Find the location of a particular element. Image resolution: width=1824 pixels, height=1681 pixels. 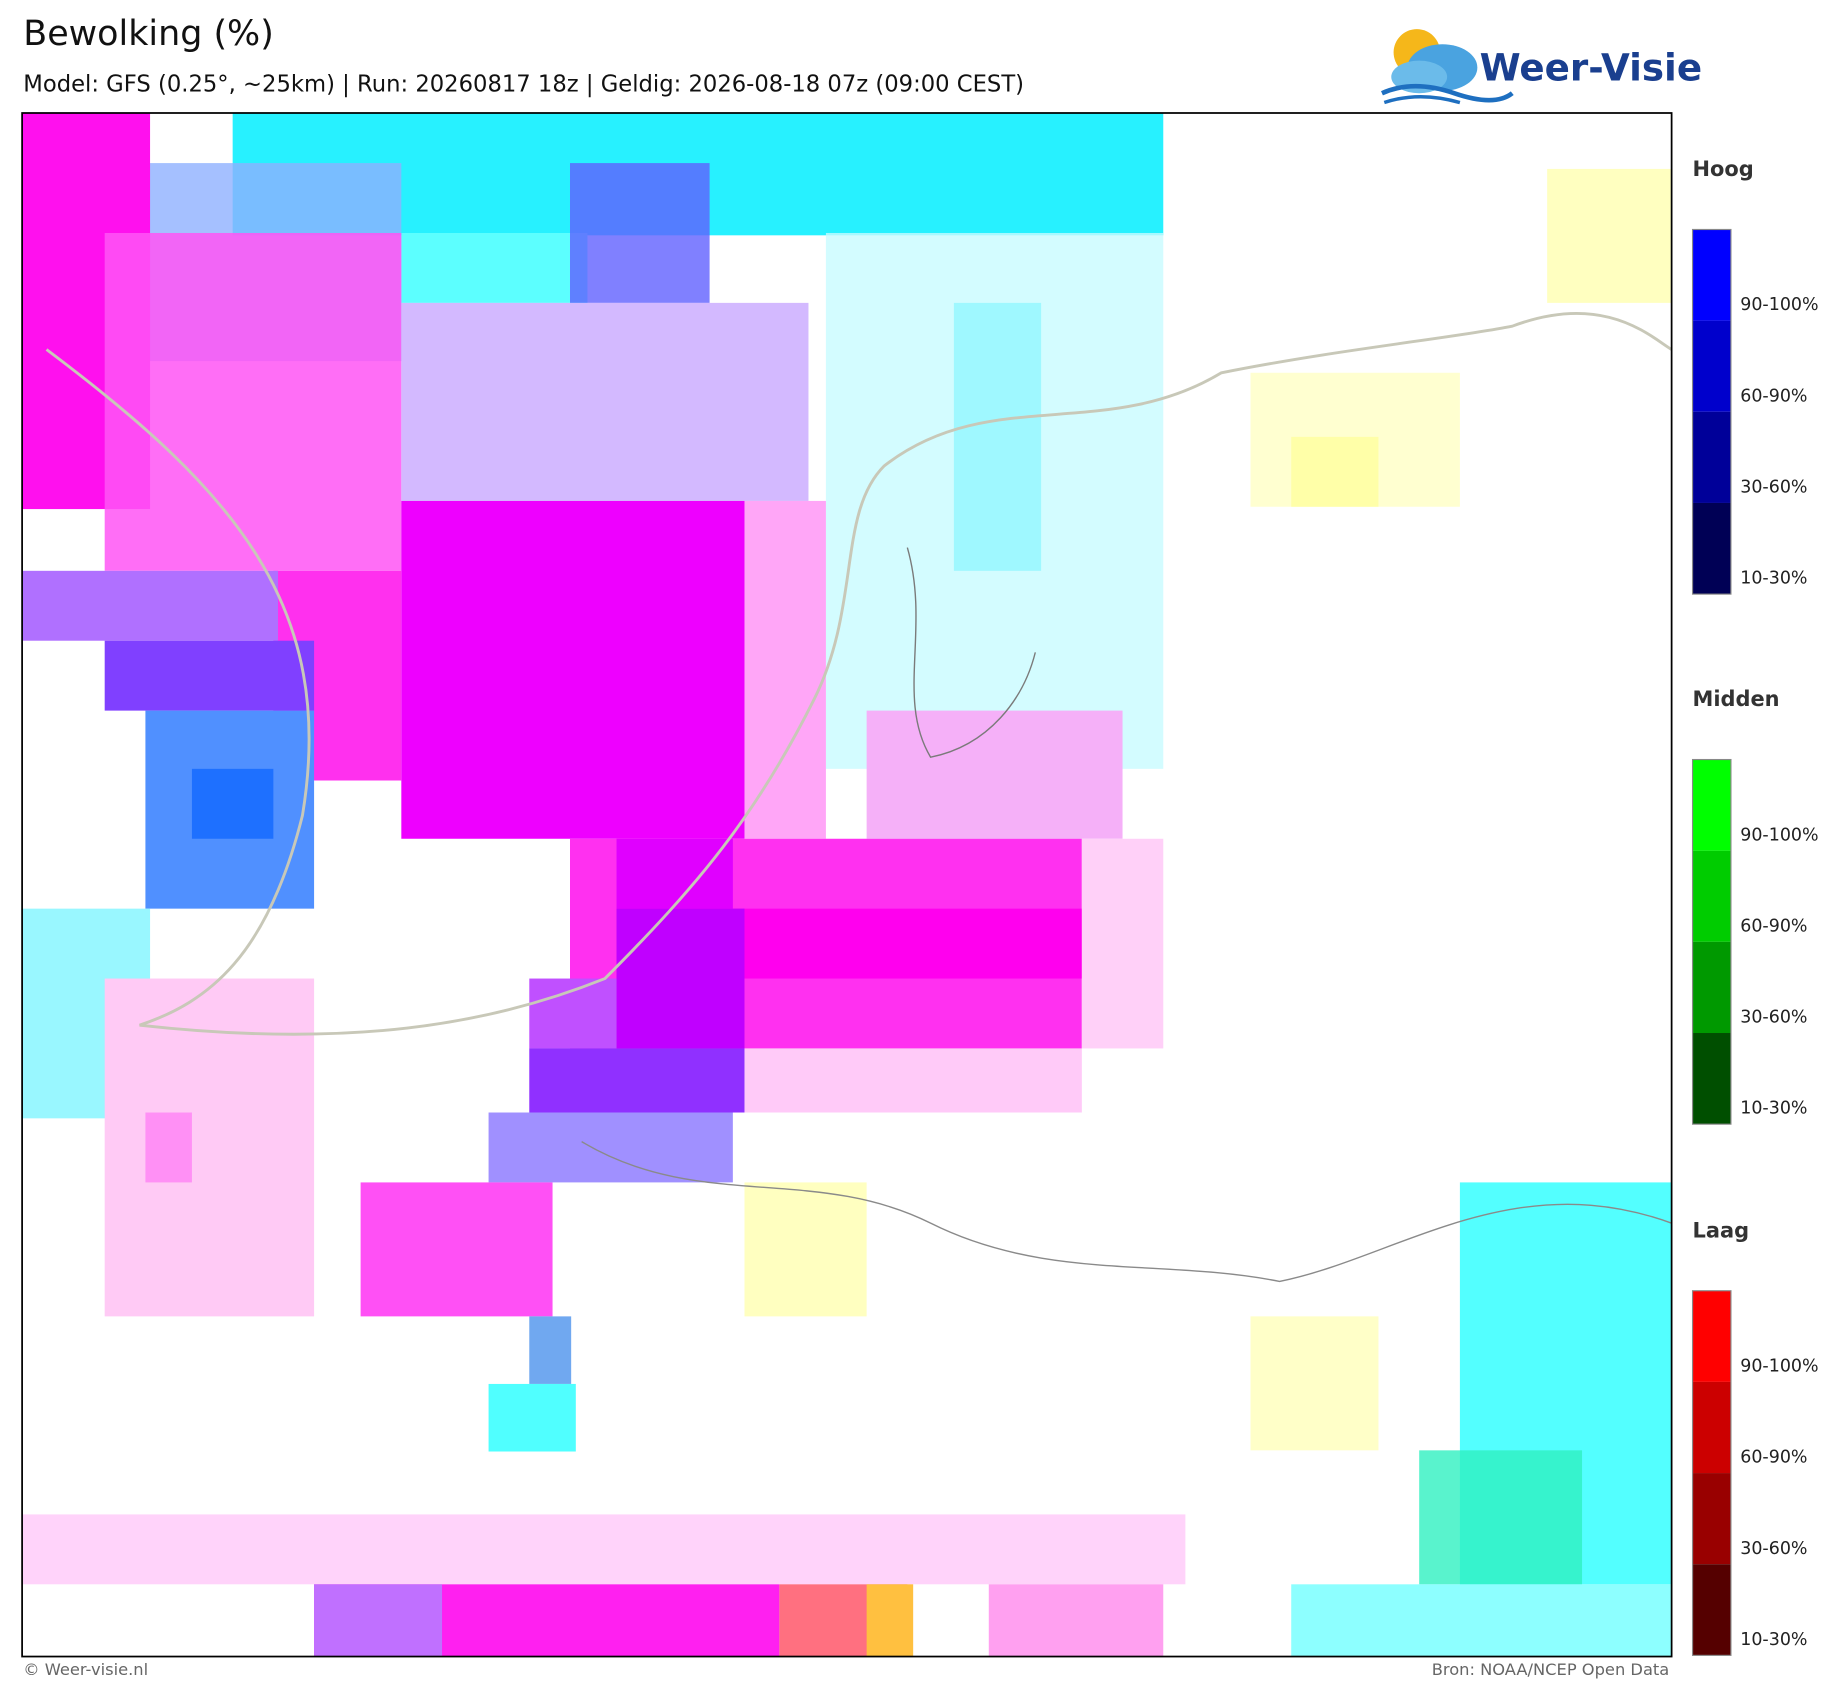

legend-title: Hoog is located at coordinates (1723, 169).